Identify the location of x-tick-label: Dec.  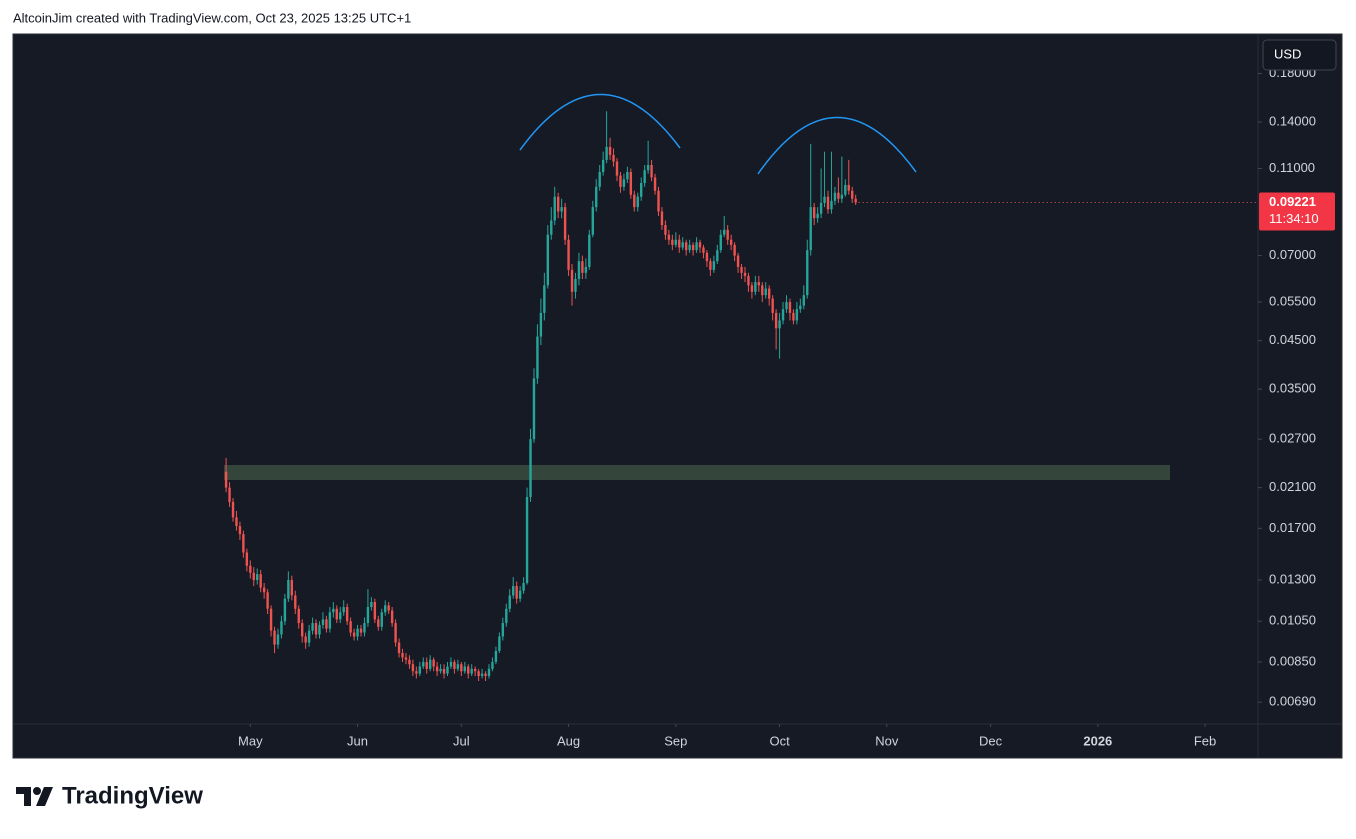
(991, 740).